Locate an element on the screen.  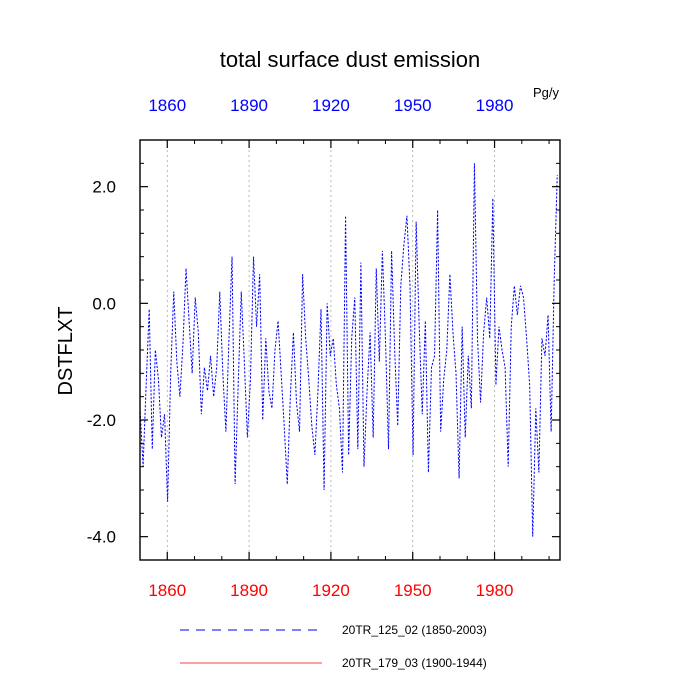
y-tick-label: 0.0 is located at coordinates (104, 303).